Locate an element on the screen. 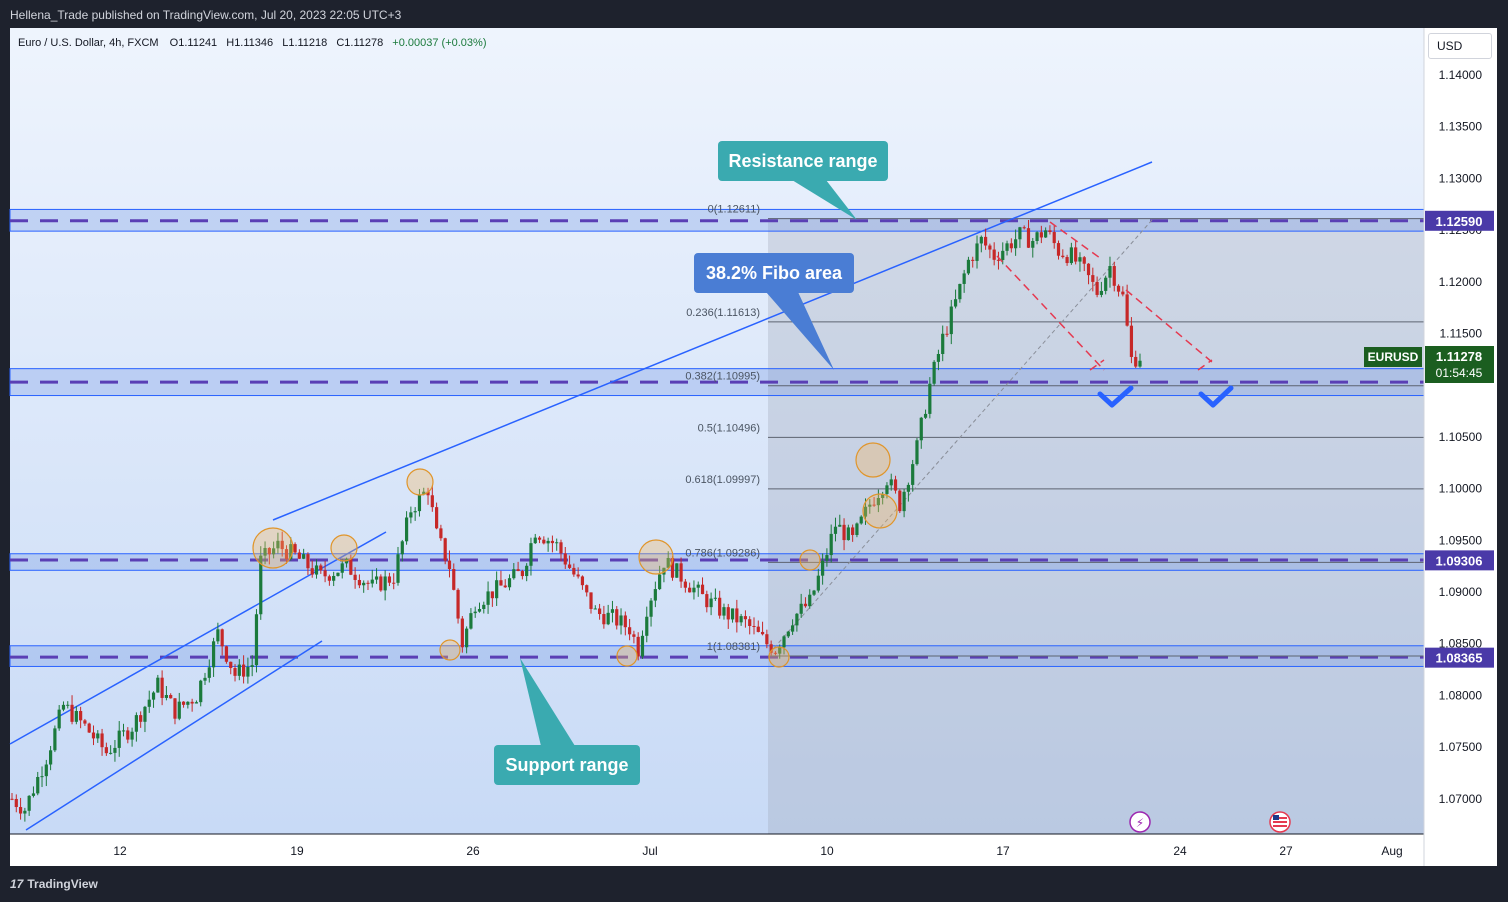  tradingview-logo: 17 TradingView is located at coordinates (54, 884).